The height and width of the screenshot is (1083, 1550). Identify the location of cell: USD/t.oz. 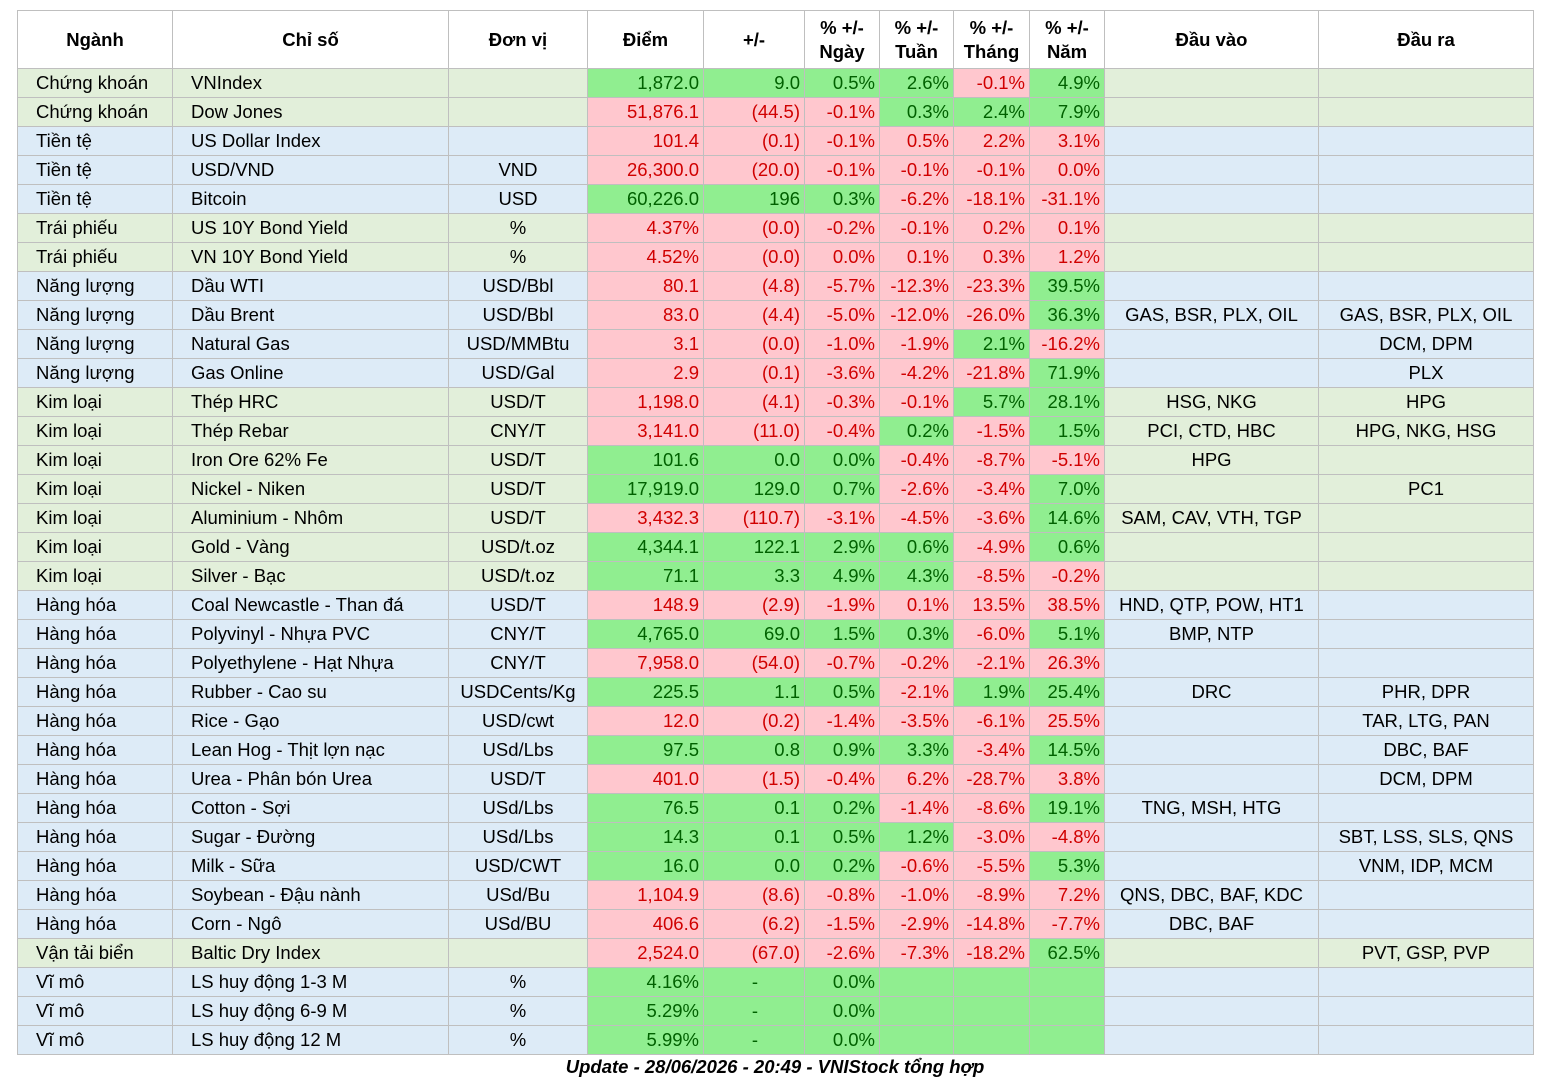
(518, 576).